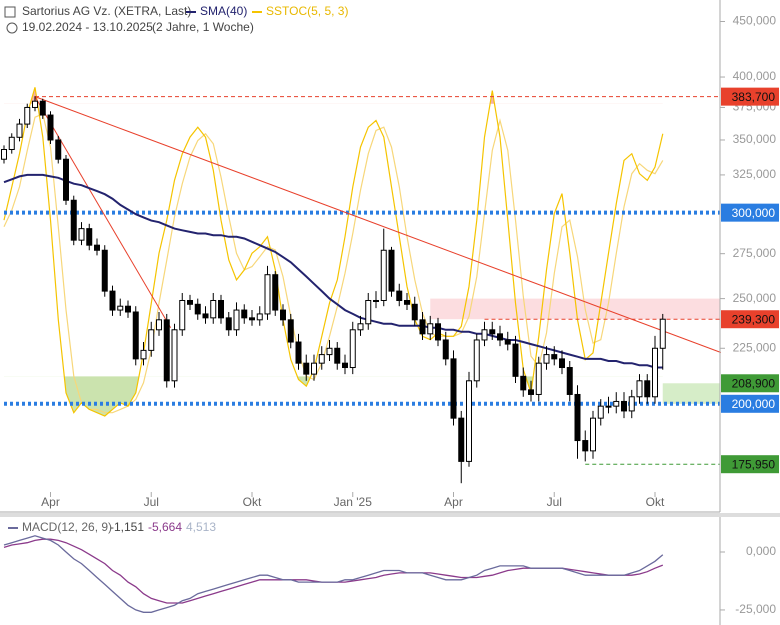 This screenshot has width=780, height=625. What do you see at coordinates (755, 347) in the screenshot?
I see `y-tick-label: 225,000` at bounding box center [755, 347].